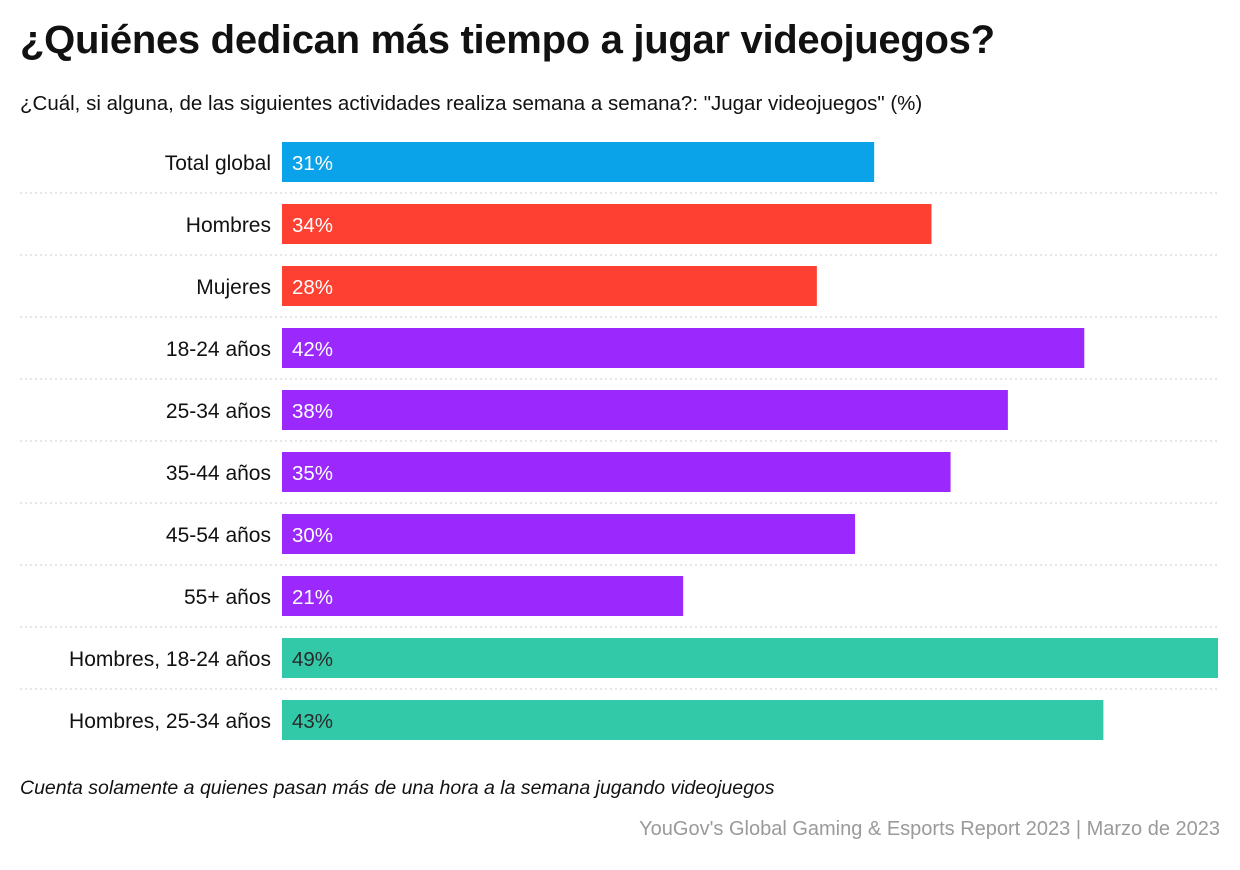  Describe the element at coordinates (170, 721) in the screenshot. I see `category-label: Hombres, 25-34 años` at that location.